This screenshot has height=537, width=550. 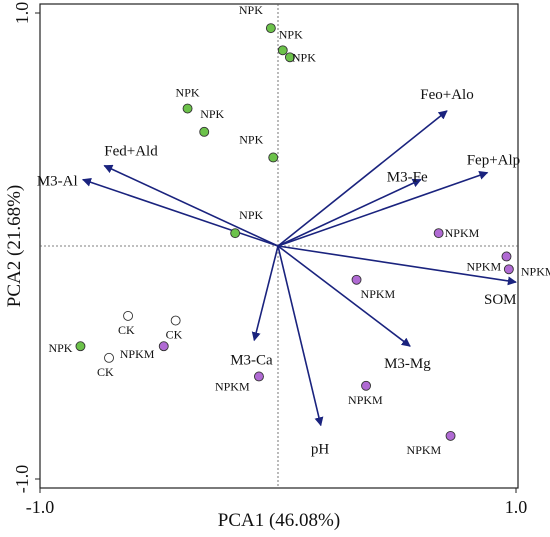 I want to click on vector-label: pH, so click(x=320, y=449).